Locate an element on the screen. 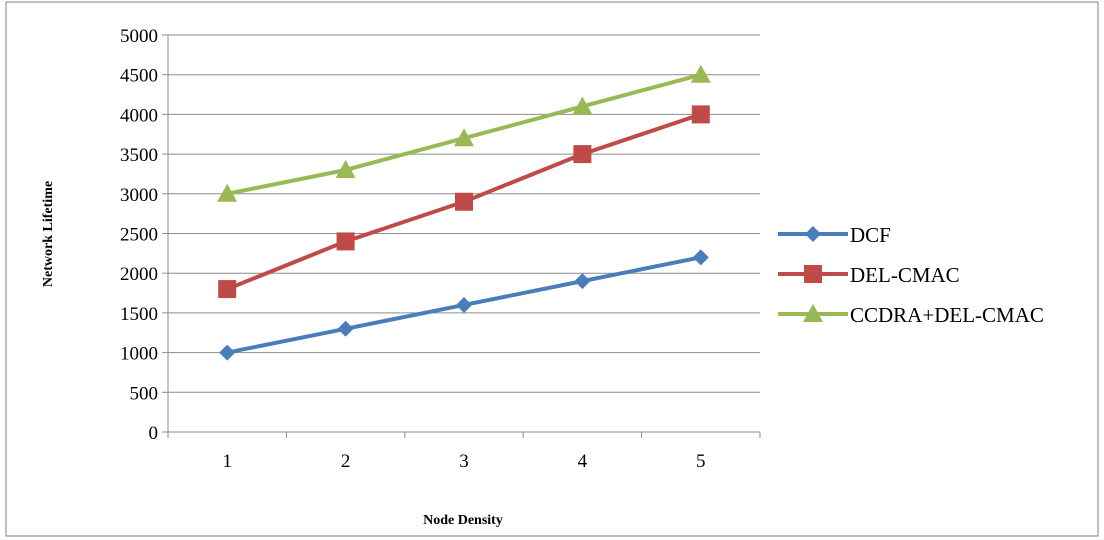 This screenshot has width=1104, height=540. legend-entry: DCF is located at coordinates (834, 235).